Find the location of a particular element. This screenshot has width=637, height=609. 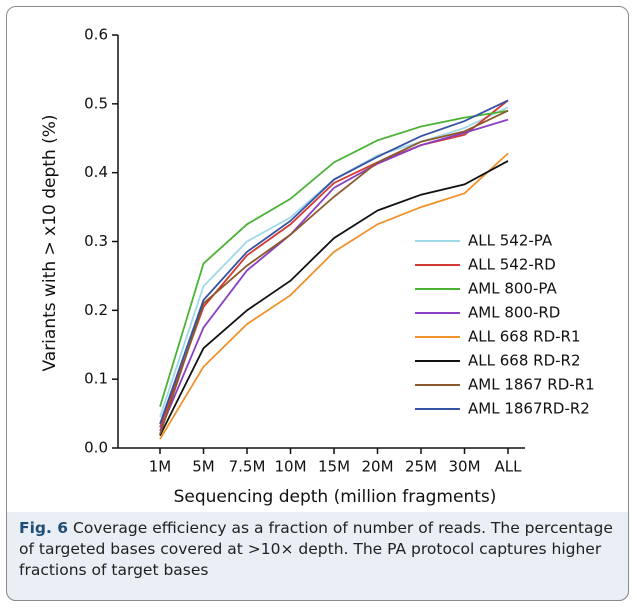

x-tick-label: 5M is located at coordinates (203, 467).